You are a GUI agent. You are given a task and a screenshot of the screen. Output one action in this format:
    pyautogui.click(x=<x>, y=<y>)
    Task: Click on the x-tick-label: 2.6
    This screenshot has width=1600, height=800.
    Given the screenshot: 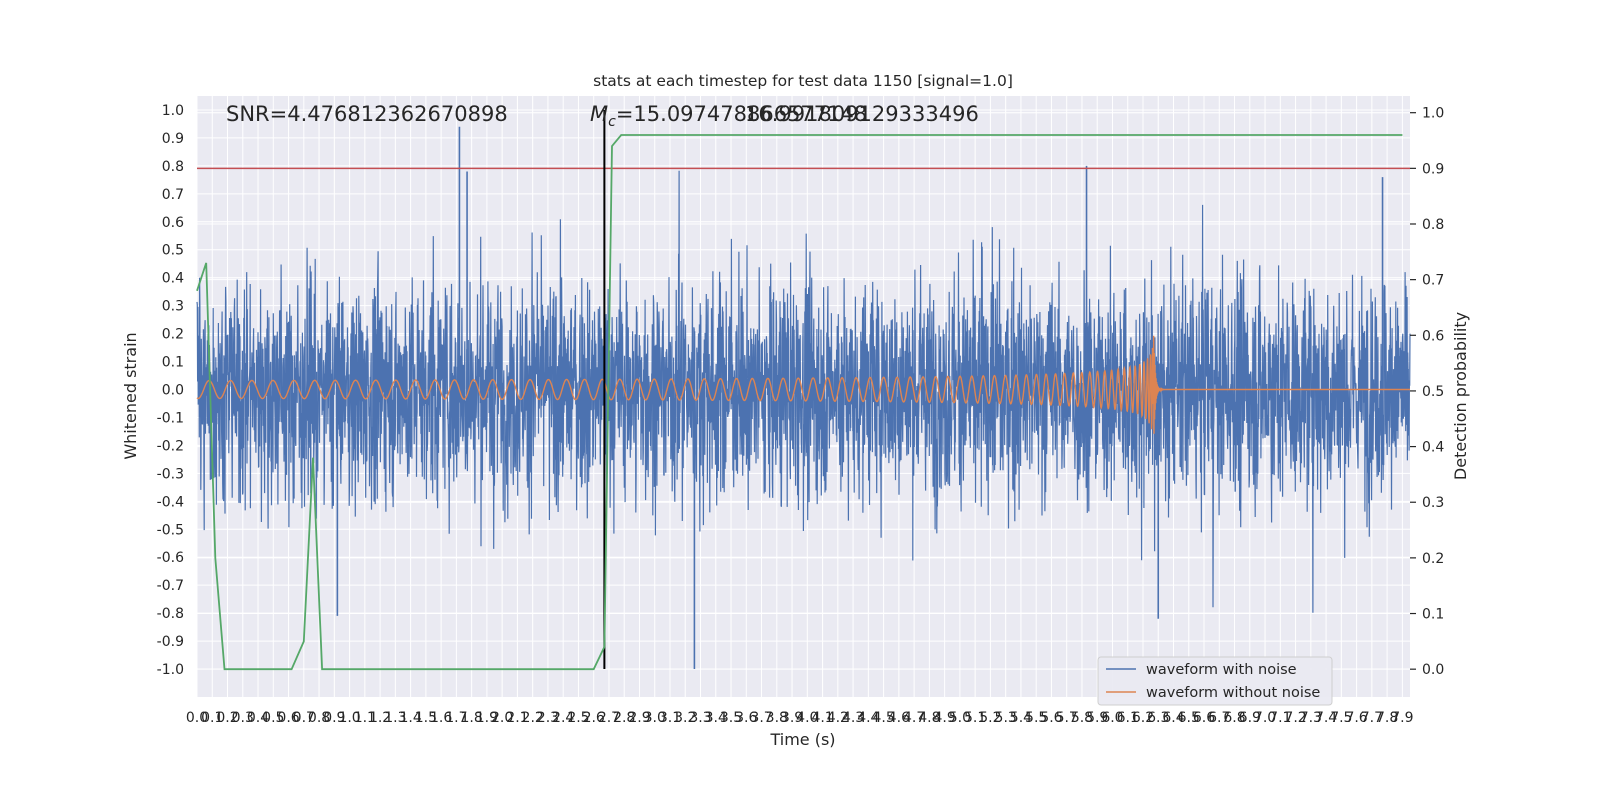 What is the action you would take?
    pyautogui.click(x=594, y=718)
    